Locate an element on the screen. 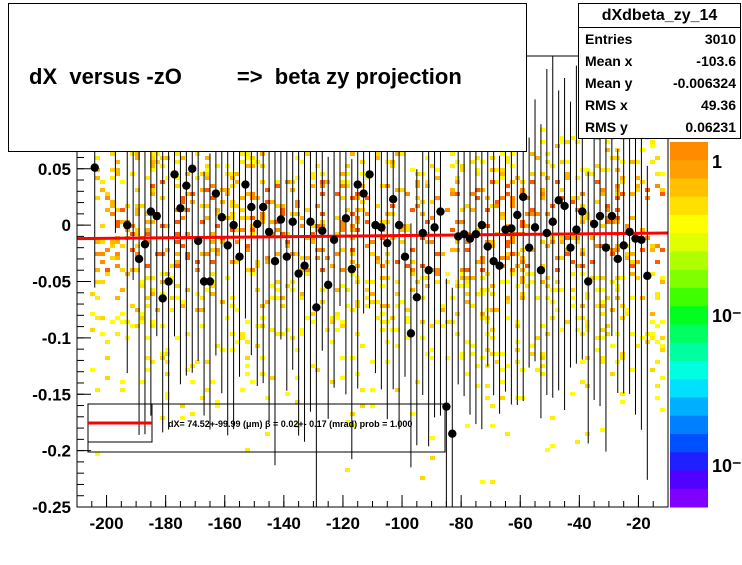  x-tick-label: -160 is located at coordinates (225, 523).